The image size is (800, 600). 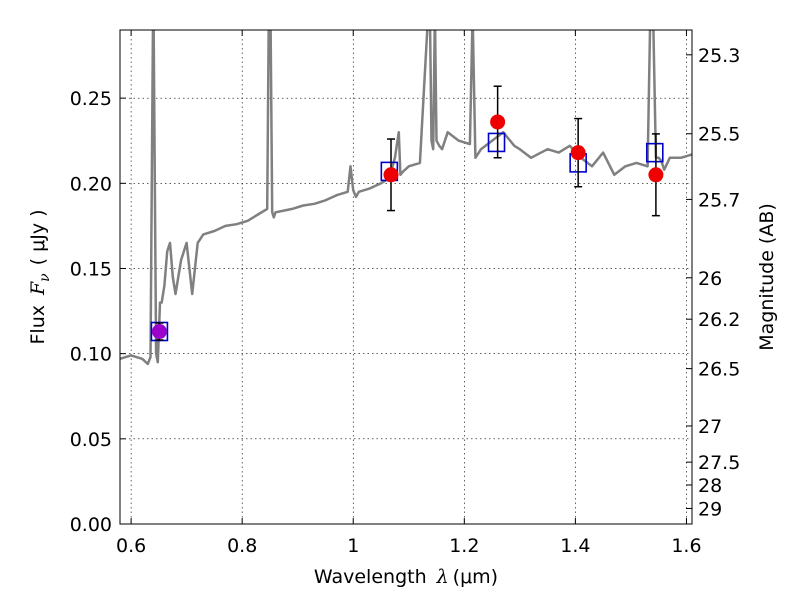 I want to click on y-tick-label: 0.05, so click(x=91, y=440).